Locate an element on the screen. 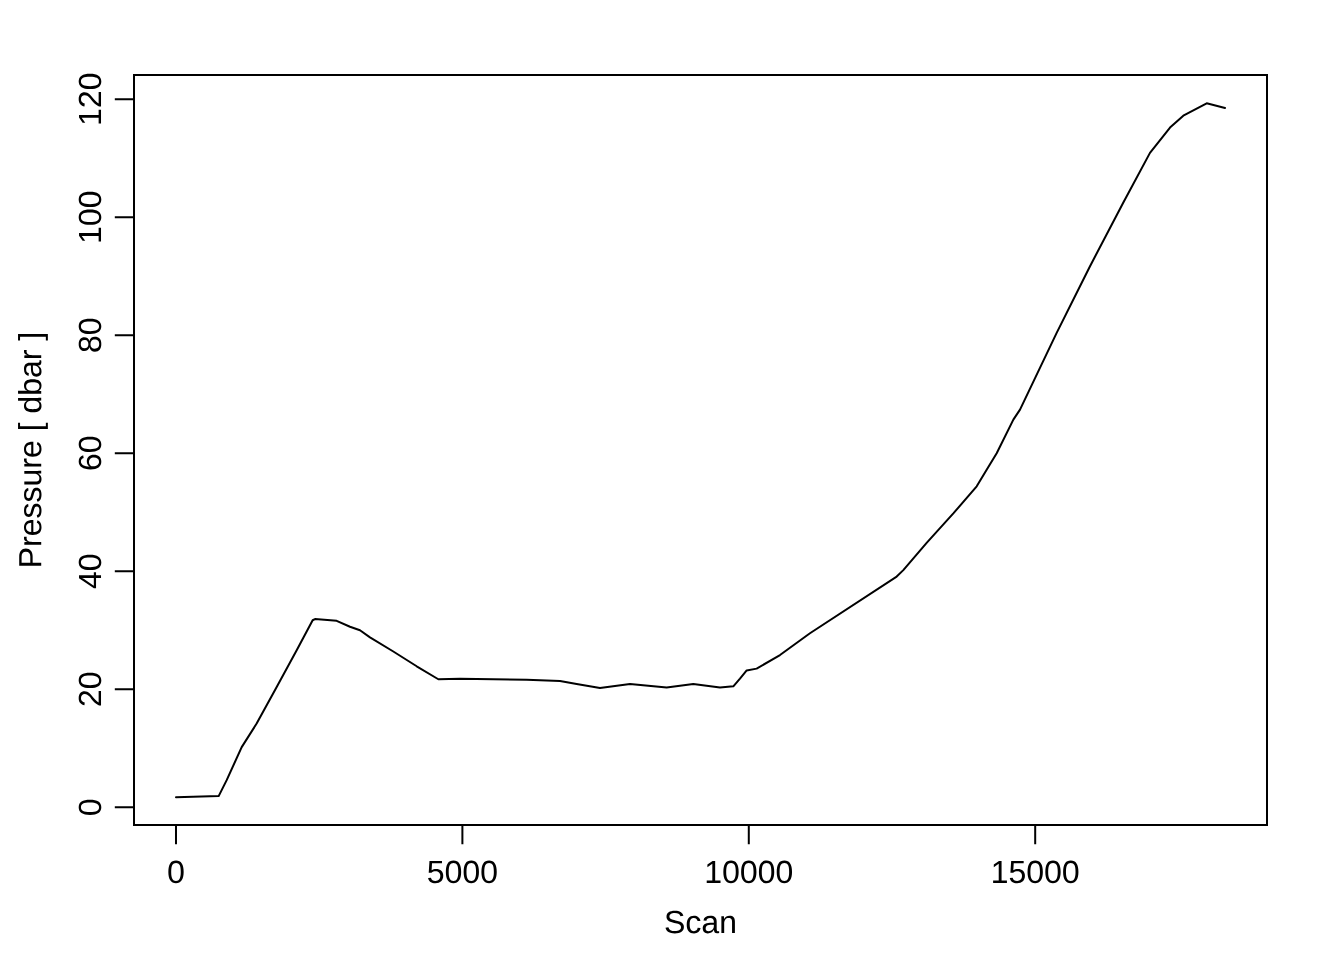  x-tick-label: 15000 is located at coordinates (1036, 872).